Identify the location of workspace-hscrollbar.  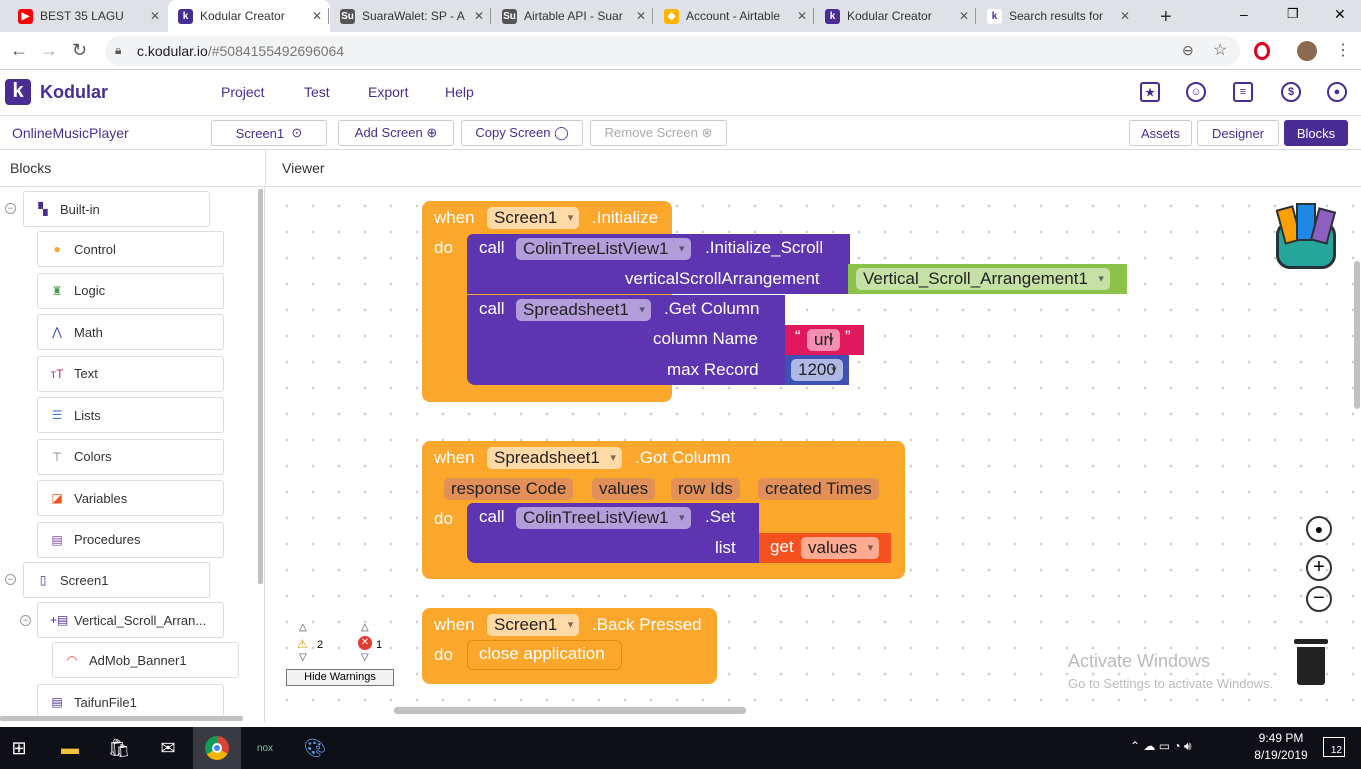
(570, 710).